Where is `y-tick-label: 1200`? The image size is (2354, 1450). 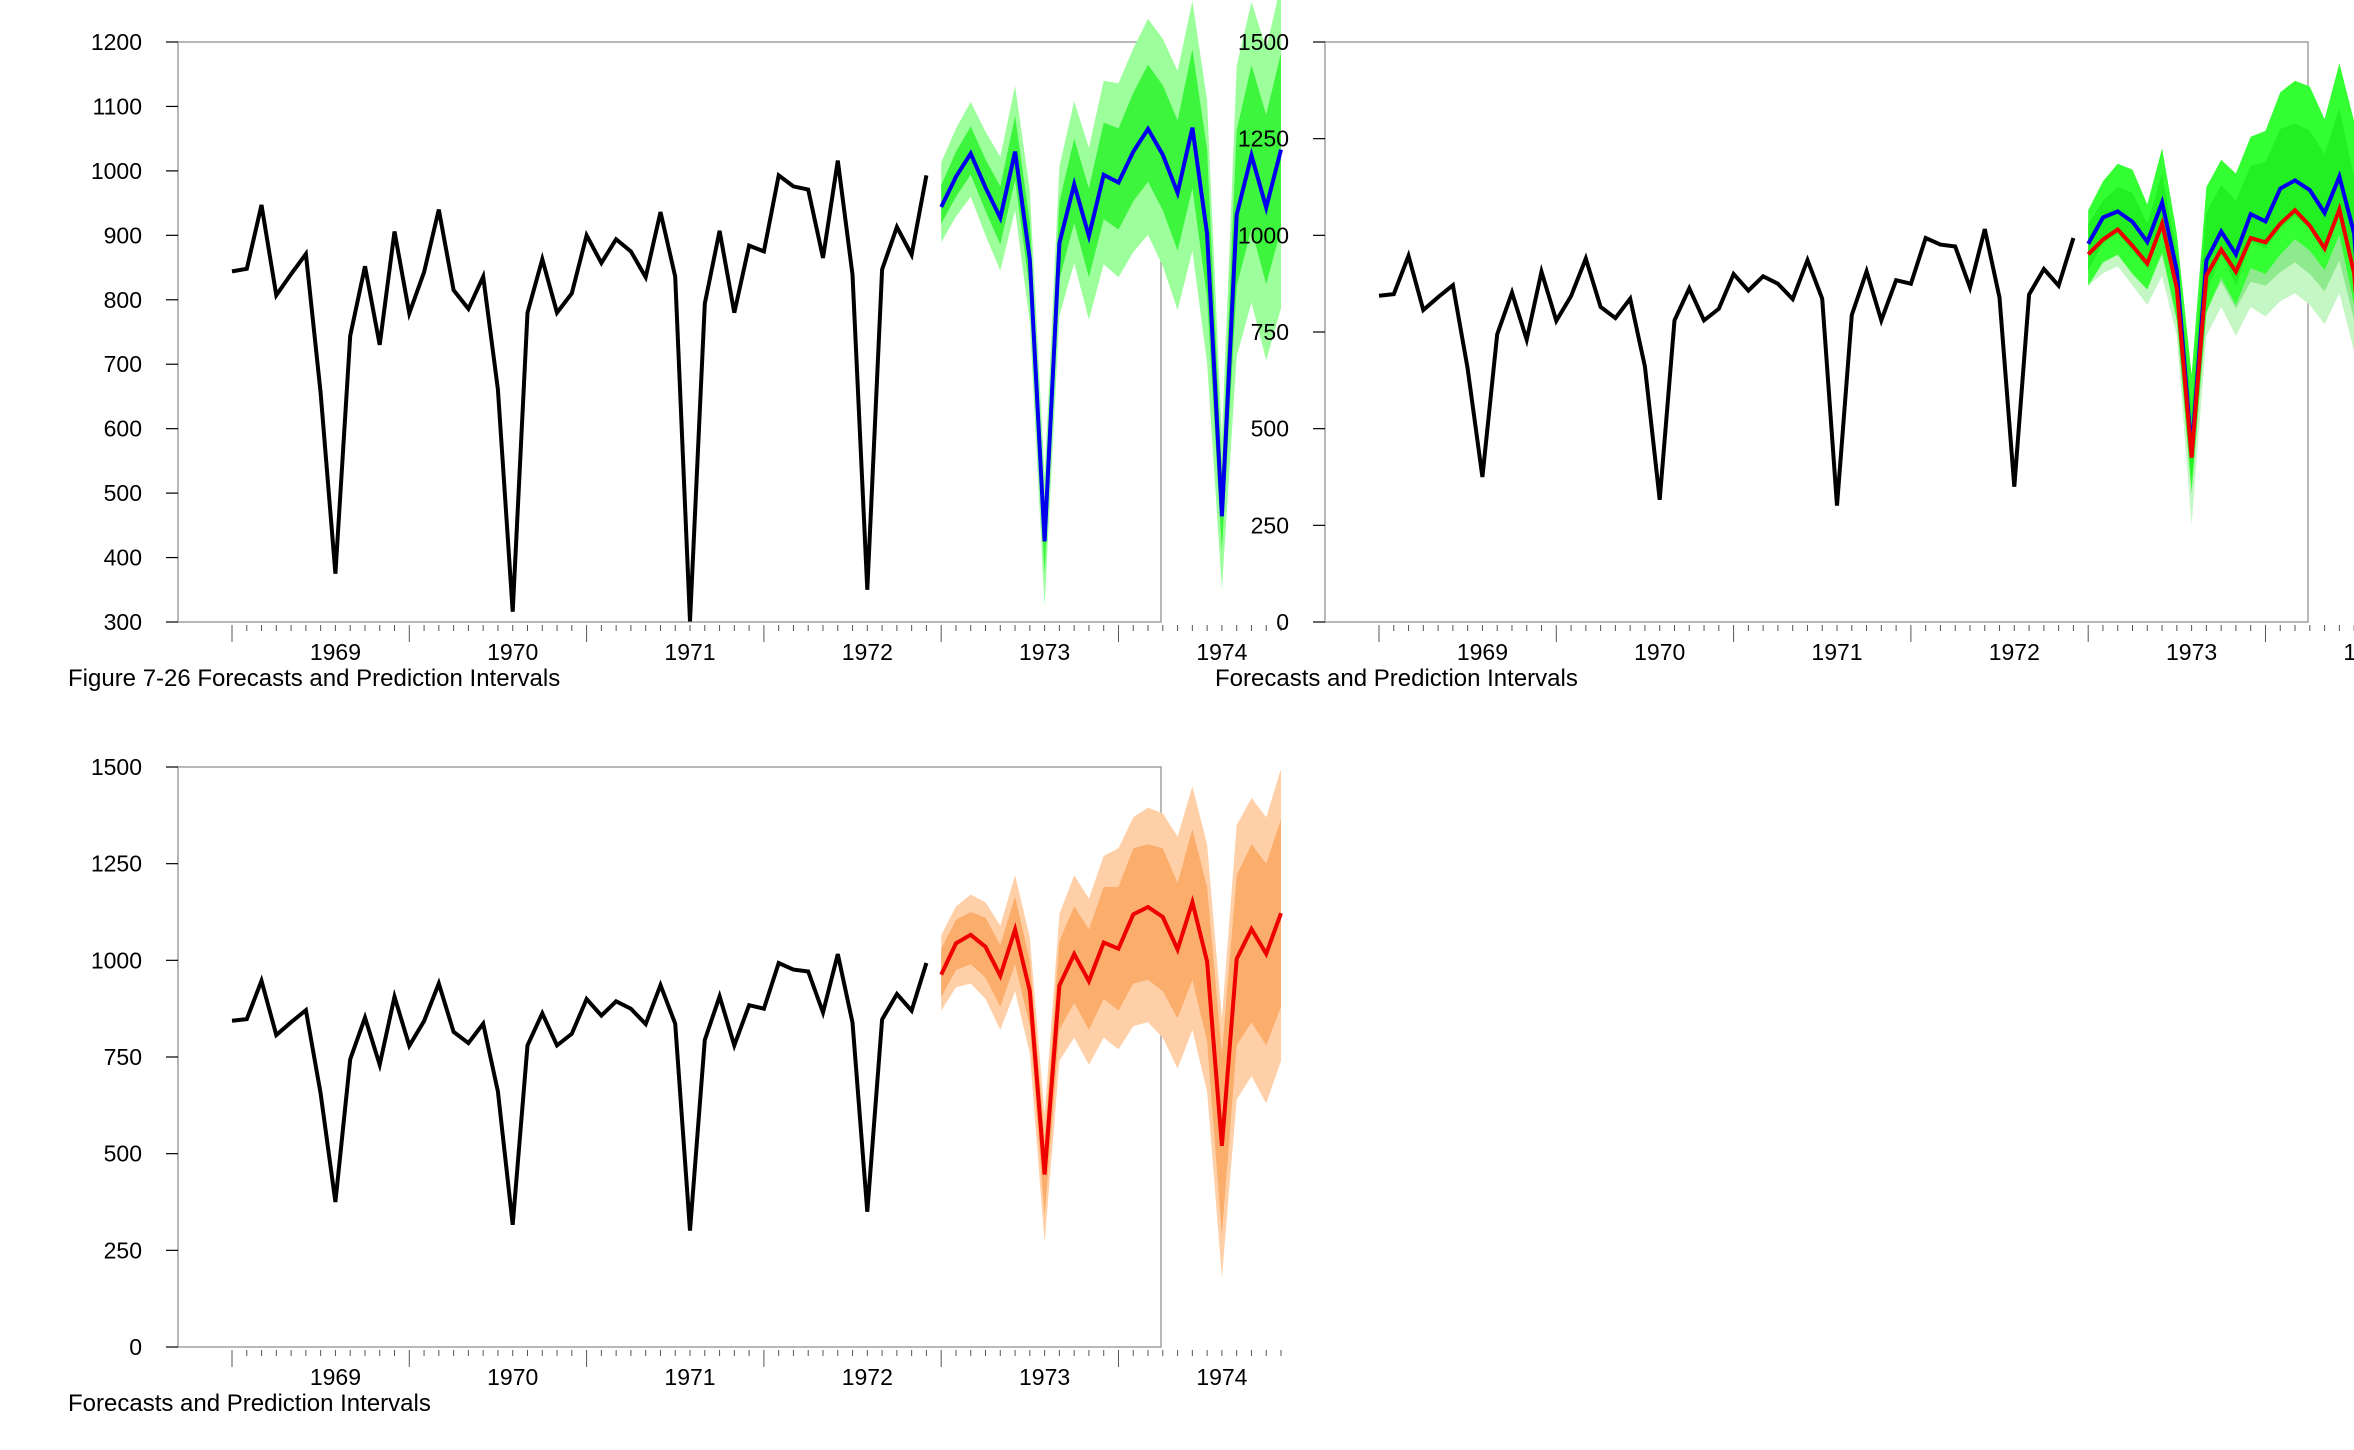 y-tick-label: 1200 is located at coordinates (116, 42).